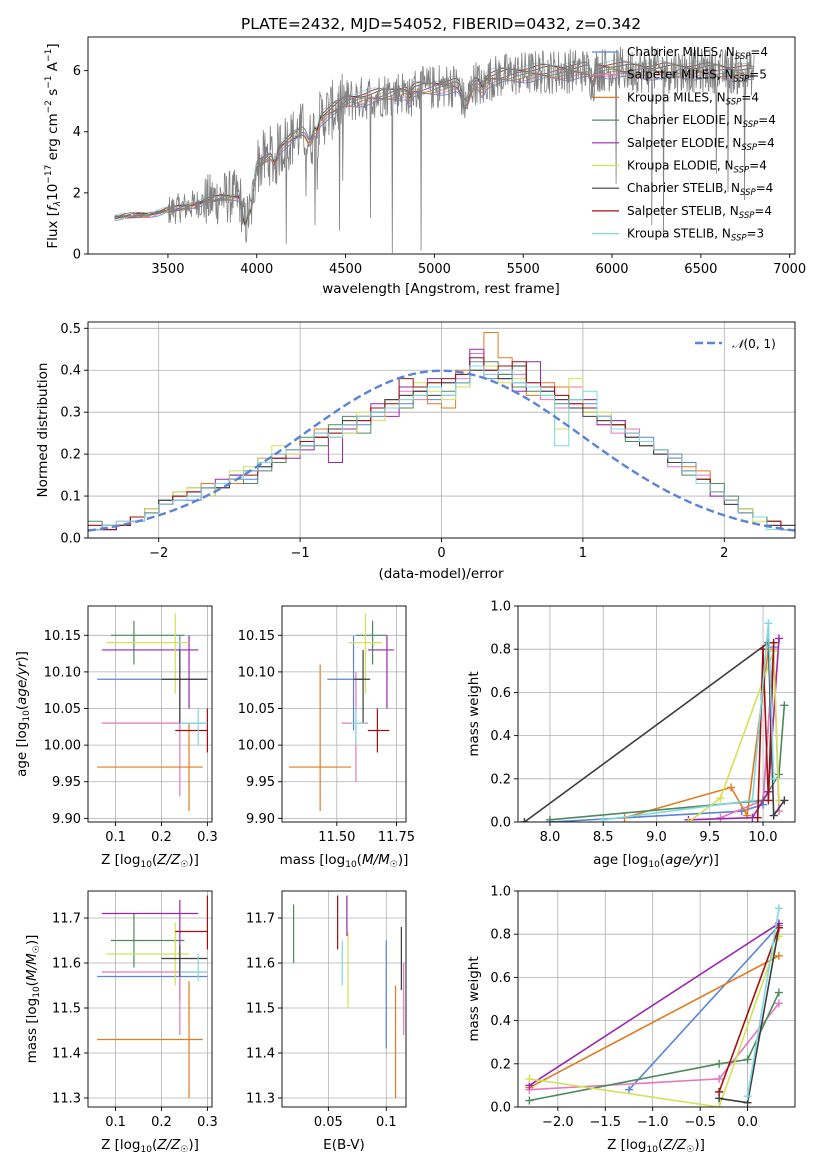  I want to click on residuals-legend: 𝒩(0, 1), so click(735, 344).